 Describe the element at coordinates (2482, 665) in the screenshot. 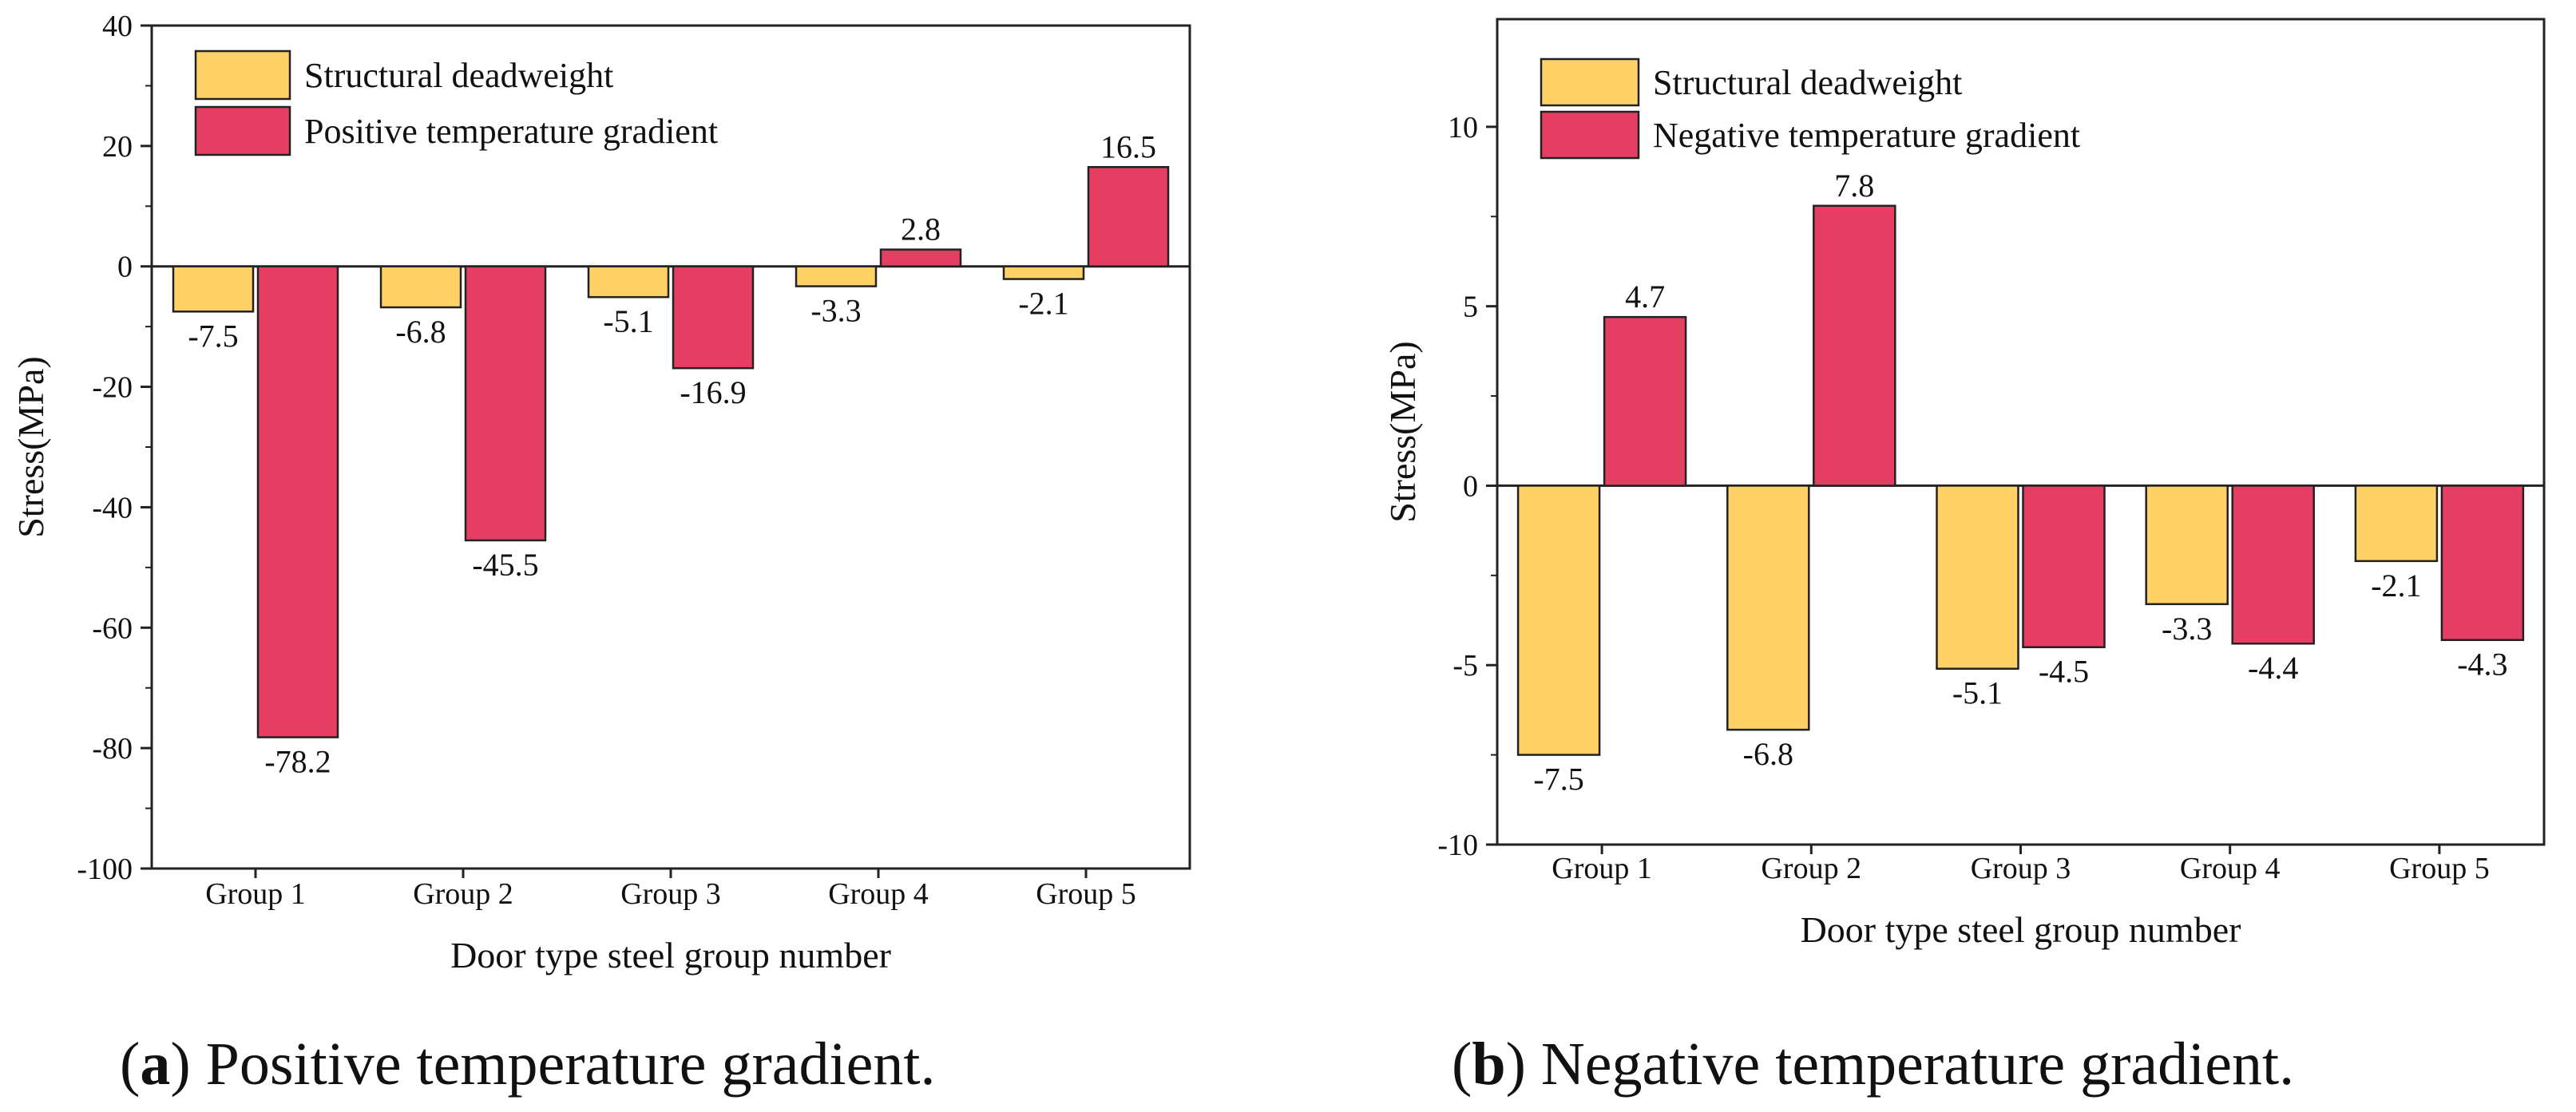

I see `data-label: -4.3` at that location.